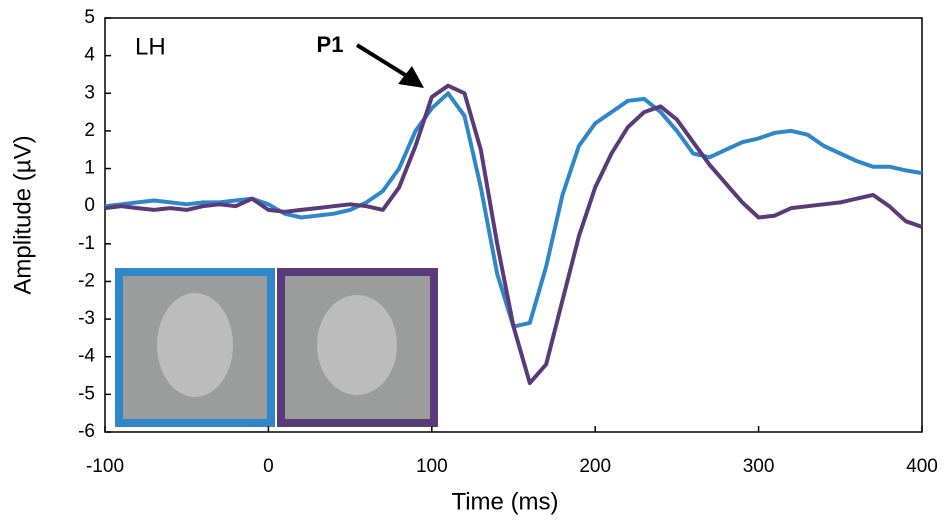 The image size is (950, 528). I want to click on x-tick-label: 200, so click(595, 466).